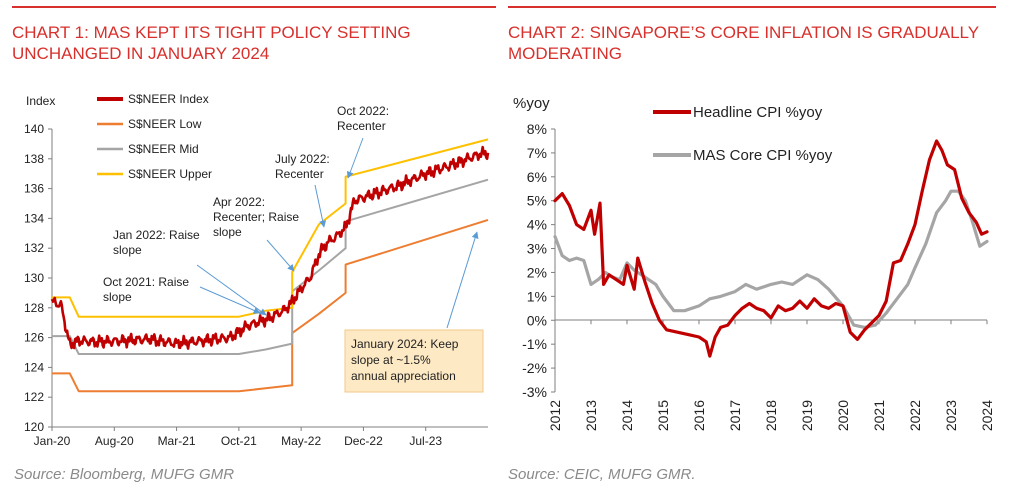 The width and height of the screenshot is (1022, 500). Describe the element at coordinates (34, 159) in the screenshot. I see `y-tick-label-138: 138` at that location.